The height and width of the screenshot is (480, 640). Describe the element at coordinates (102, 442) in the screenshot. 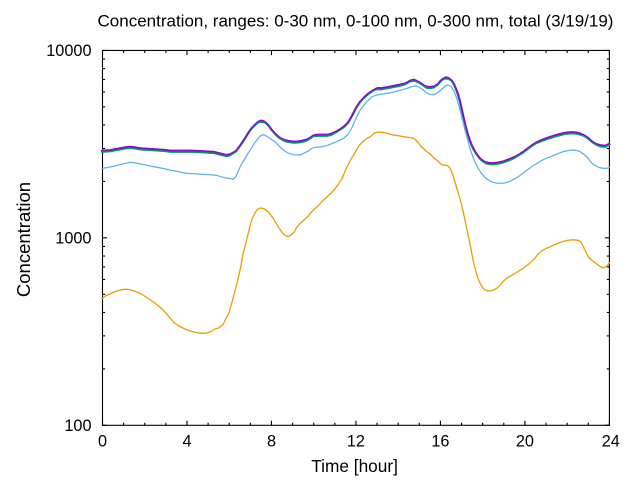

I see `svg-text: 0` at that location.